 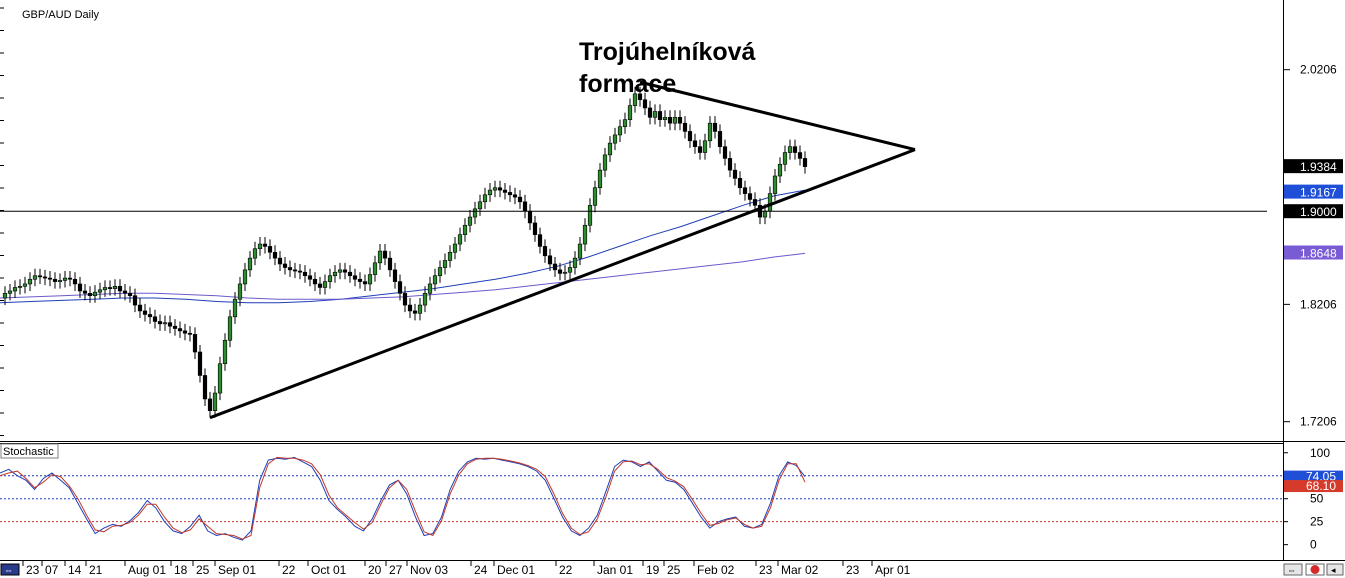 What do you see at coordinates (1313, 545) in the screenshot?
I see `stoch-tick-label: 0` at bounding box center [1313, 545].